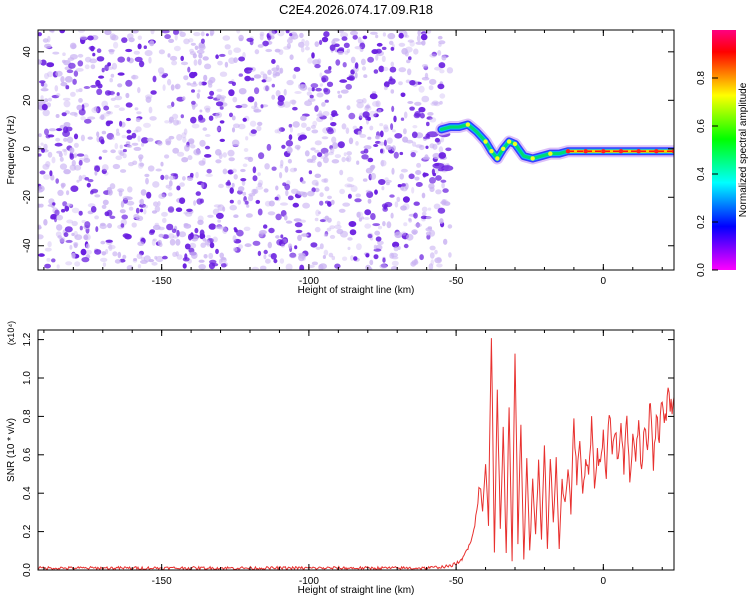 The image size is (750, 600). I want to click on signal-point, so click(491, 151).